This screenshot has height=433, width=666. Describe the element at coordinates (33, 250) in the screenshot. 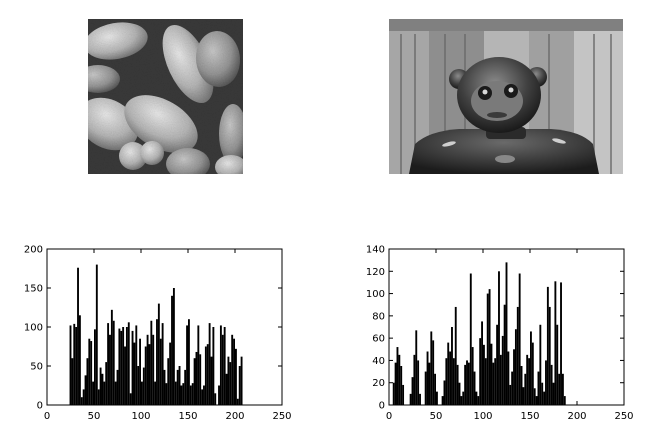

I see `left-hist-y-tick-label: 200` at that location.